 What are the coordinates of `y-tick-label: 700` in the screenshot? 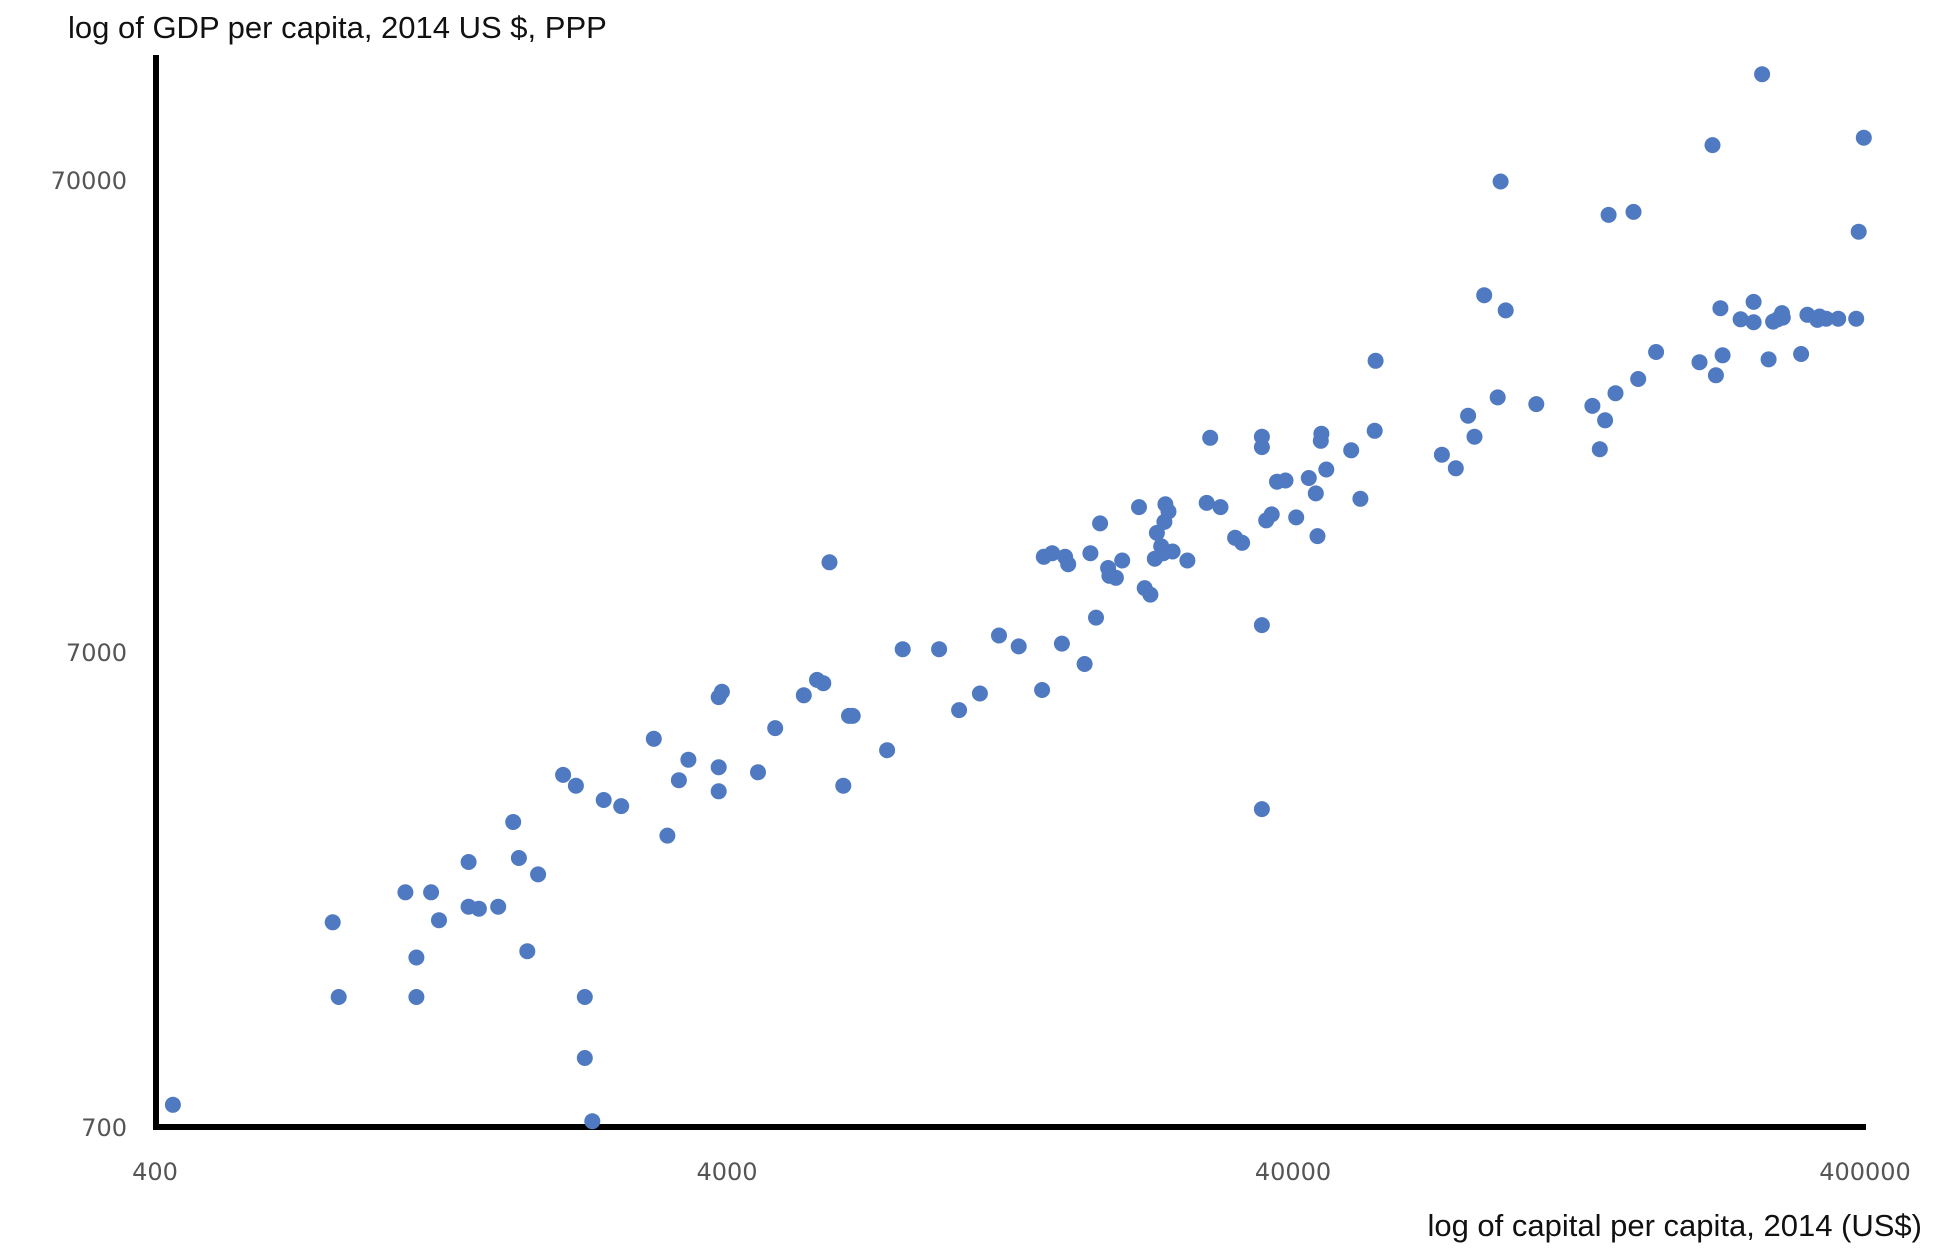 It's located at (104, 1128).